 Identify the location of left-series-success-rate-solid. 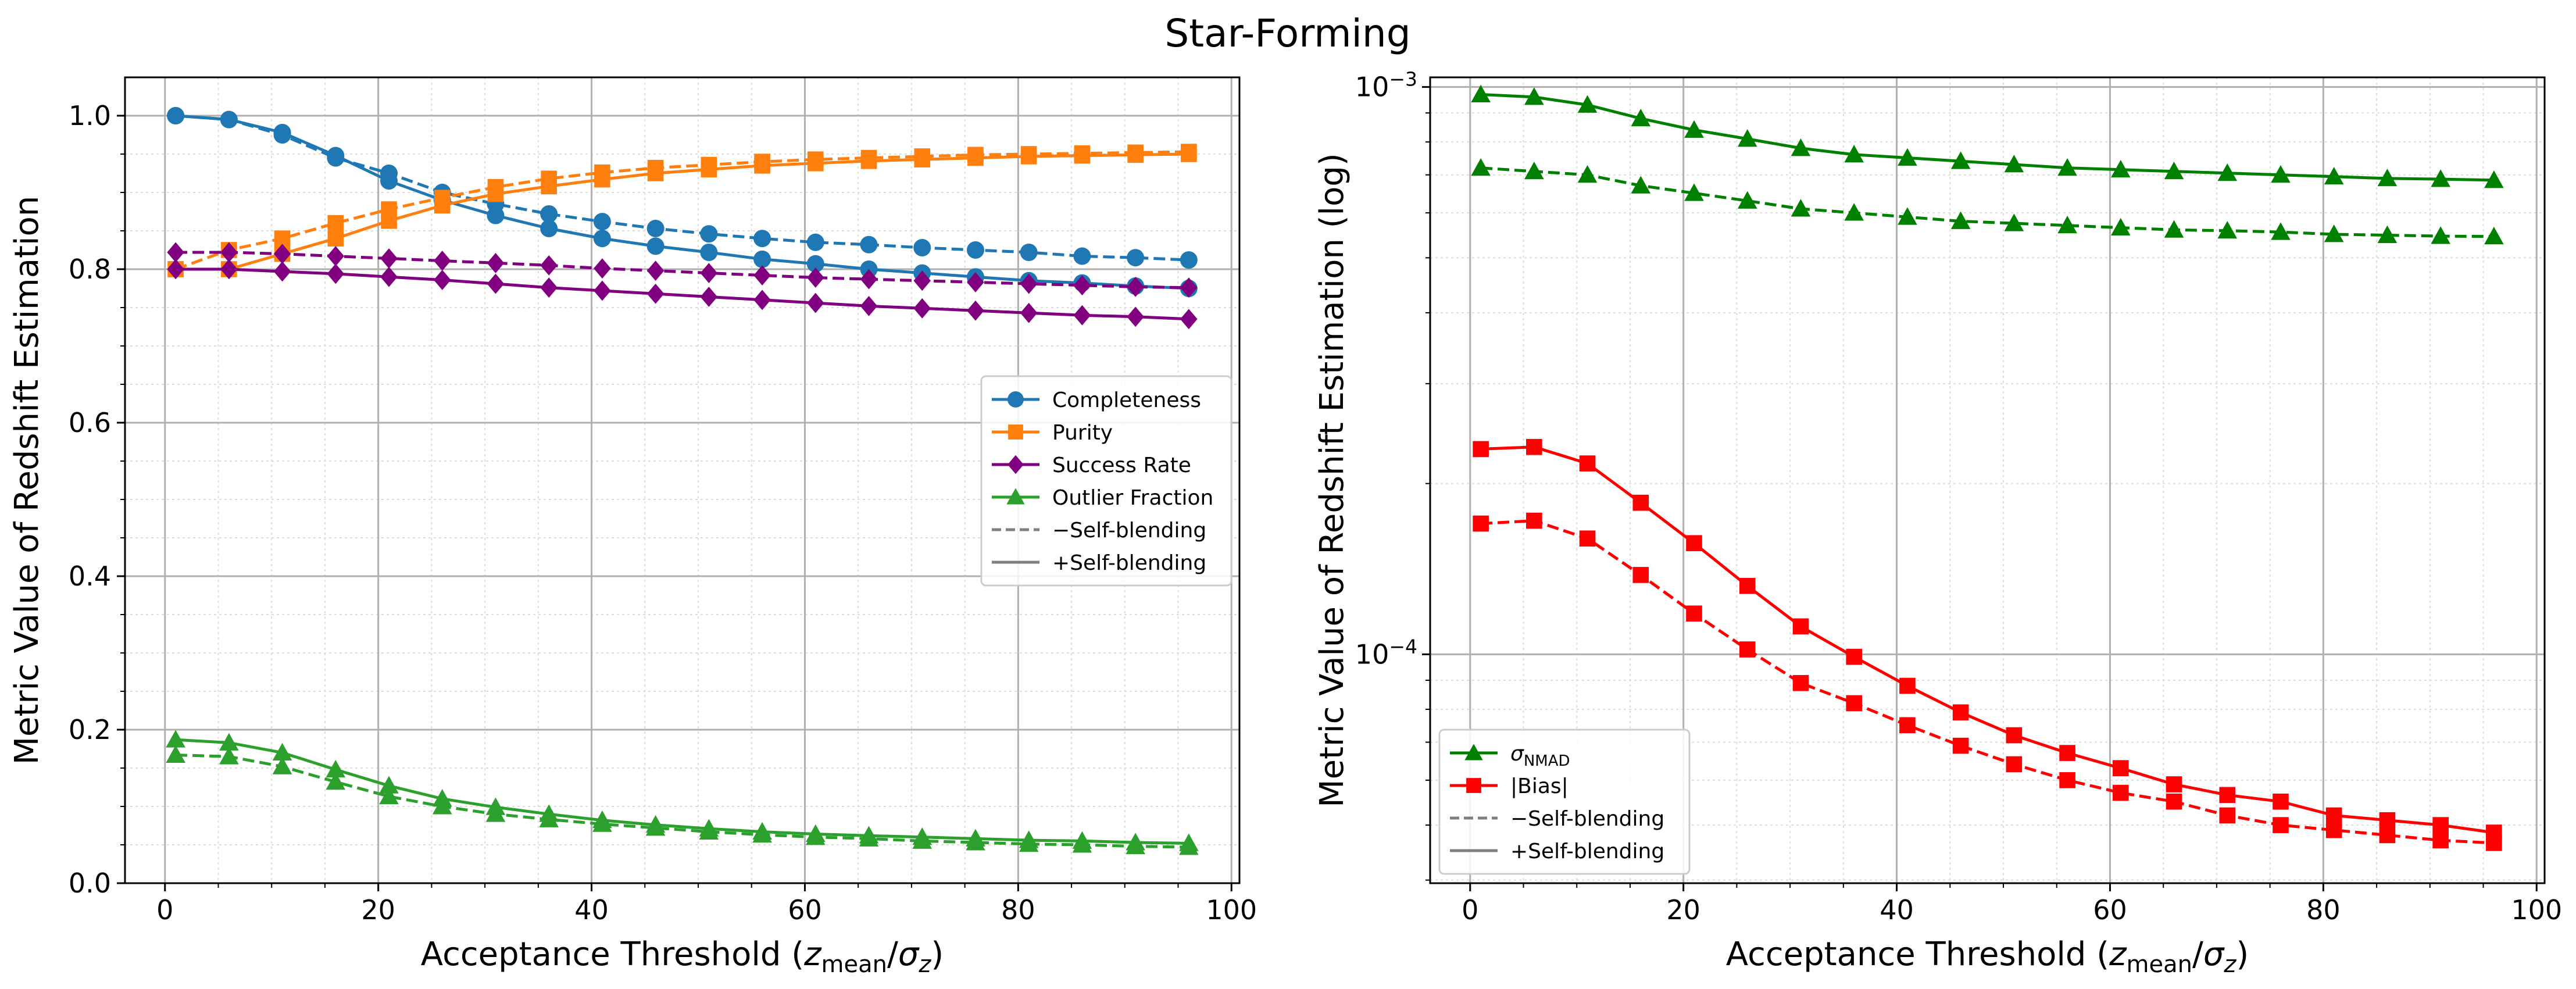
(682, 294).